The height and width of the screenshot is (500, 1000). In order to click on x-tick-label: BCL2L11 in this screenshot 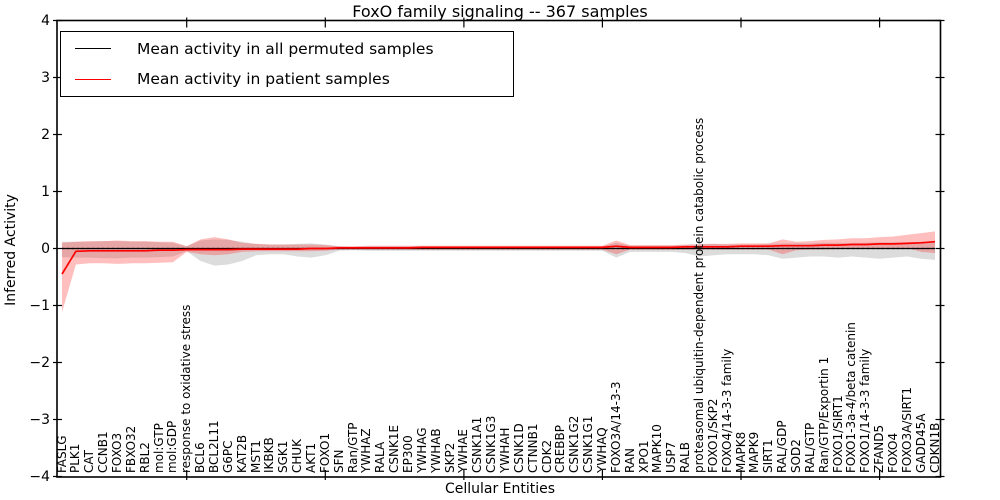, I will do `click(213, 446)`.